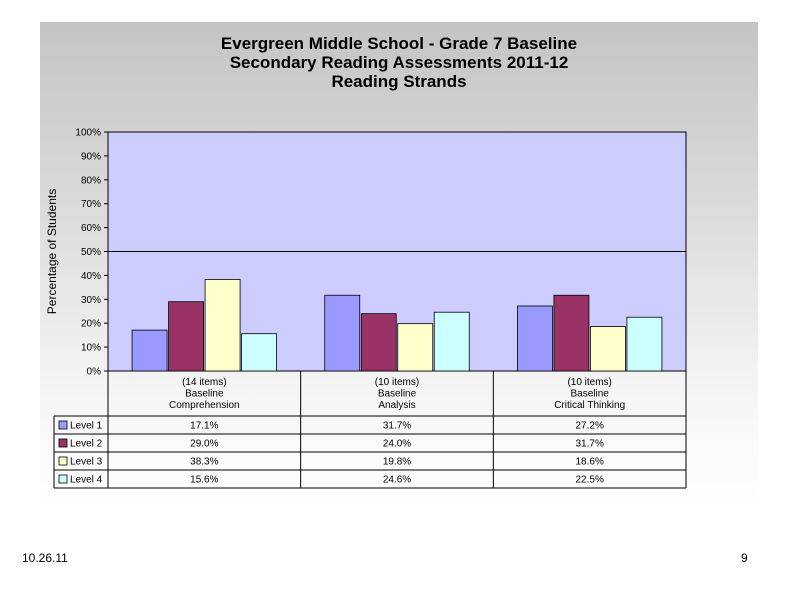 The width and height of the screenshot is (800, 600). What do you see at coordinates (204, 426) in the screenshot?
I see `data-table-cell: 17.1%` at bounding box center [204, 426].